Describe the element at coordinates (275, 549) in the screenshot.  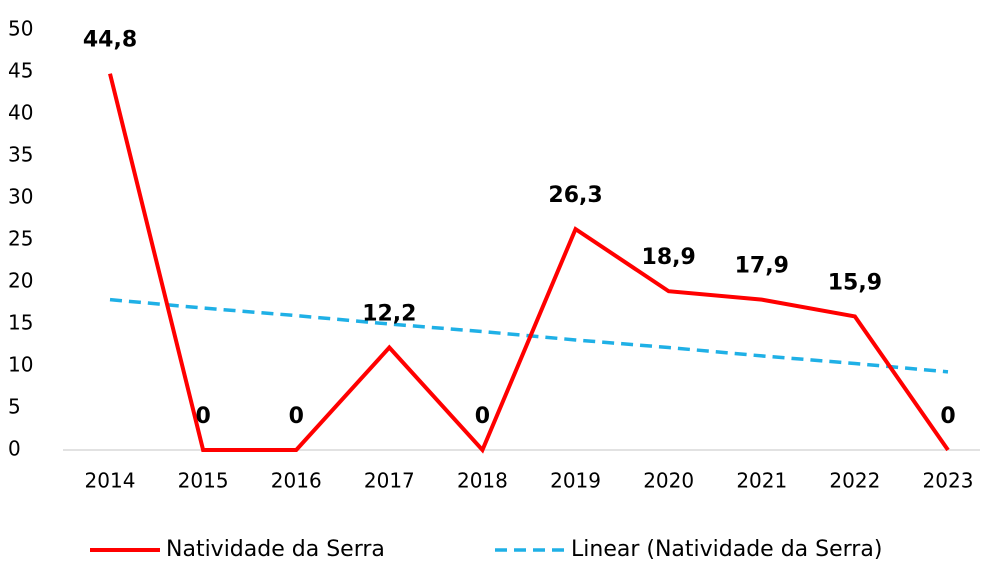
I see `legend-label: Natividade da Serra` at that location.